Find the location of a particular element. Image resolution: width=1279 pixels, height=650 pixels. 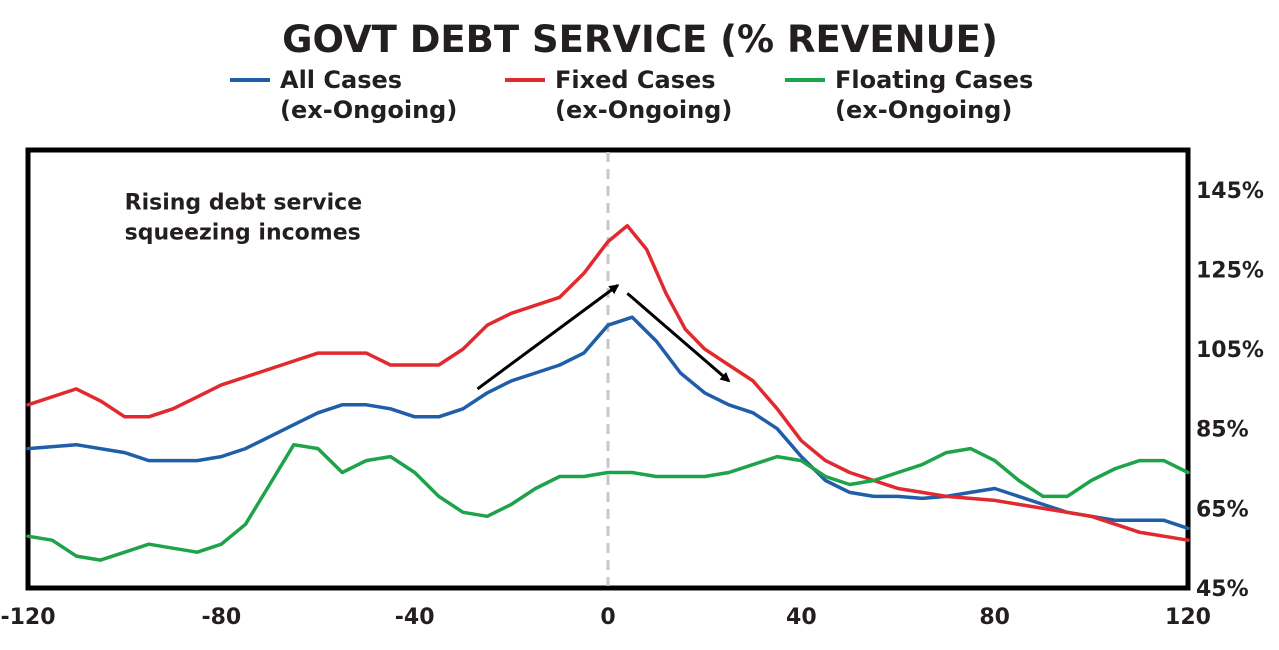

legend-item-0: All Cases (ex-Ongoing) is located at coordinates (343, 95).